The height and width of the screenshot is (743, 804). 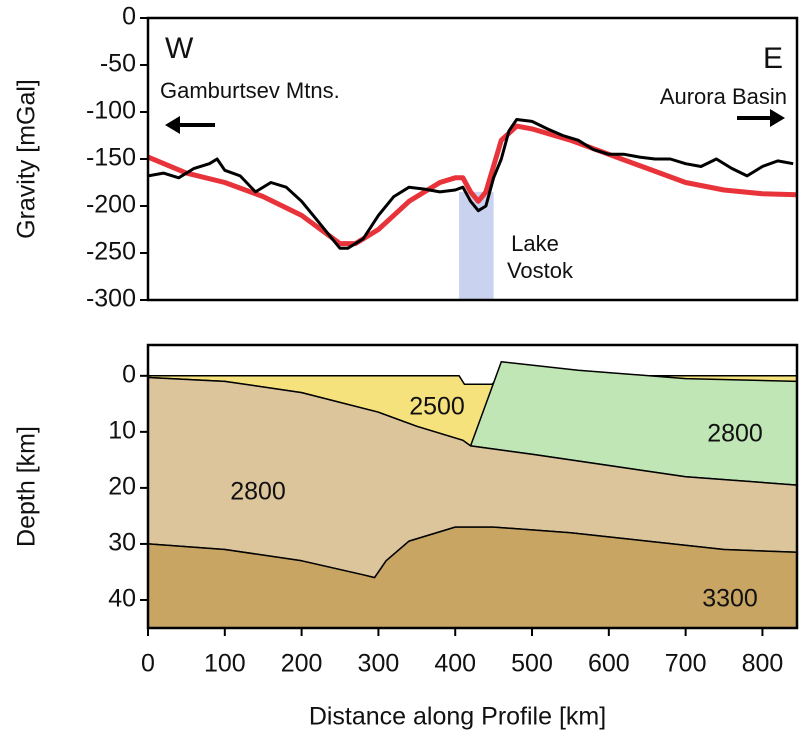 I want to click on layer-label: 2500, so click(x=437, y=407).